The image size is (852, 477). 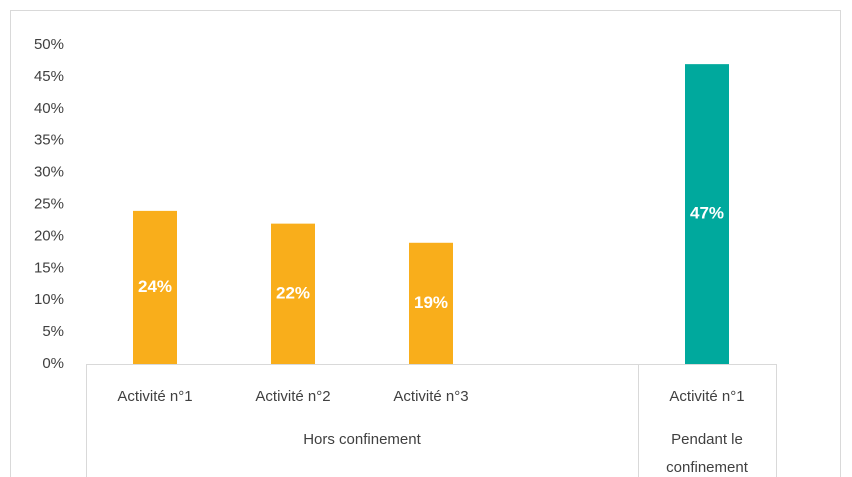 What do you see at coordinates (49, 203) in the screenshot?
I see `y-tick-label: 25%` at bounding box center [49, 203].